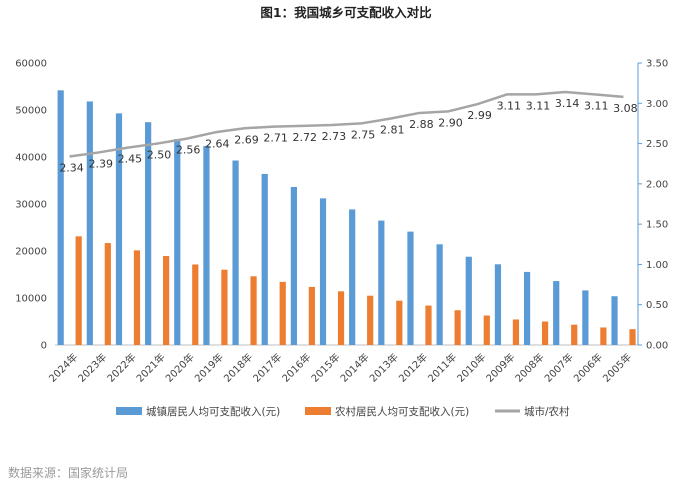 The height and width of the screenshot is (483, 692). I want to click on ratio-data-label: 2.99, so click(479, 115).